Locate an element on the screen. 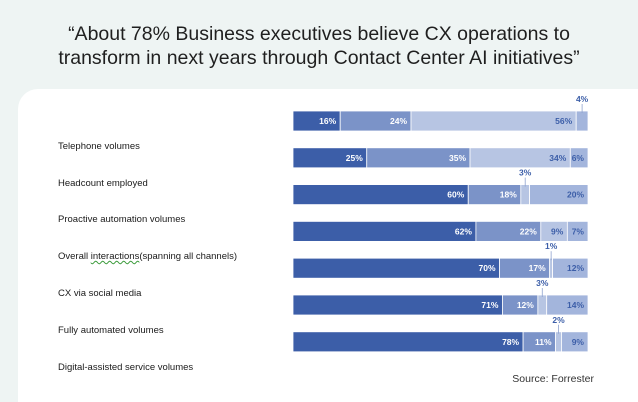 This screenshot has height=402, width=638. category-label-proactive: Proactive automation volumes is located at coordinates (122, 219).